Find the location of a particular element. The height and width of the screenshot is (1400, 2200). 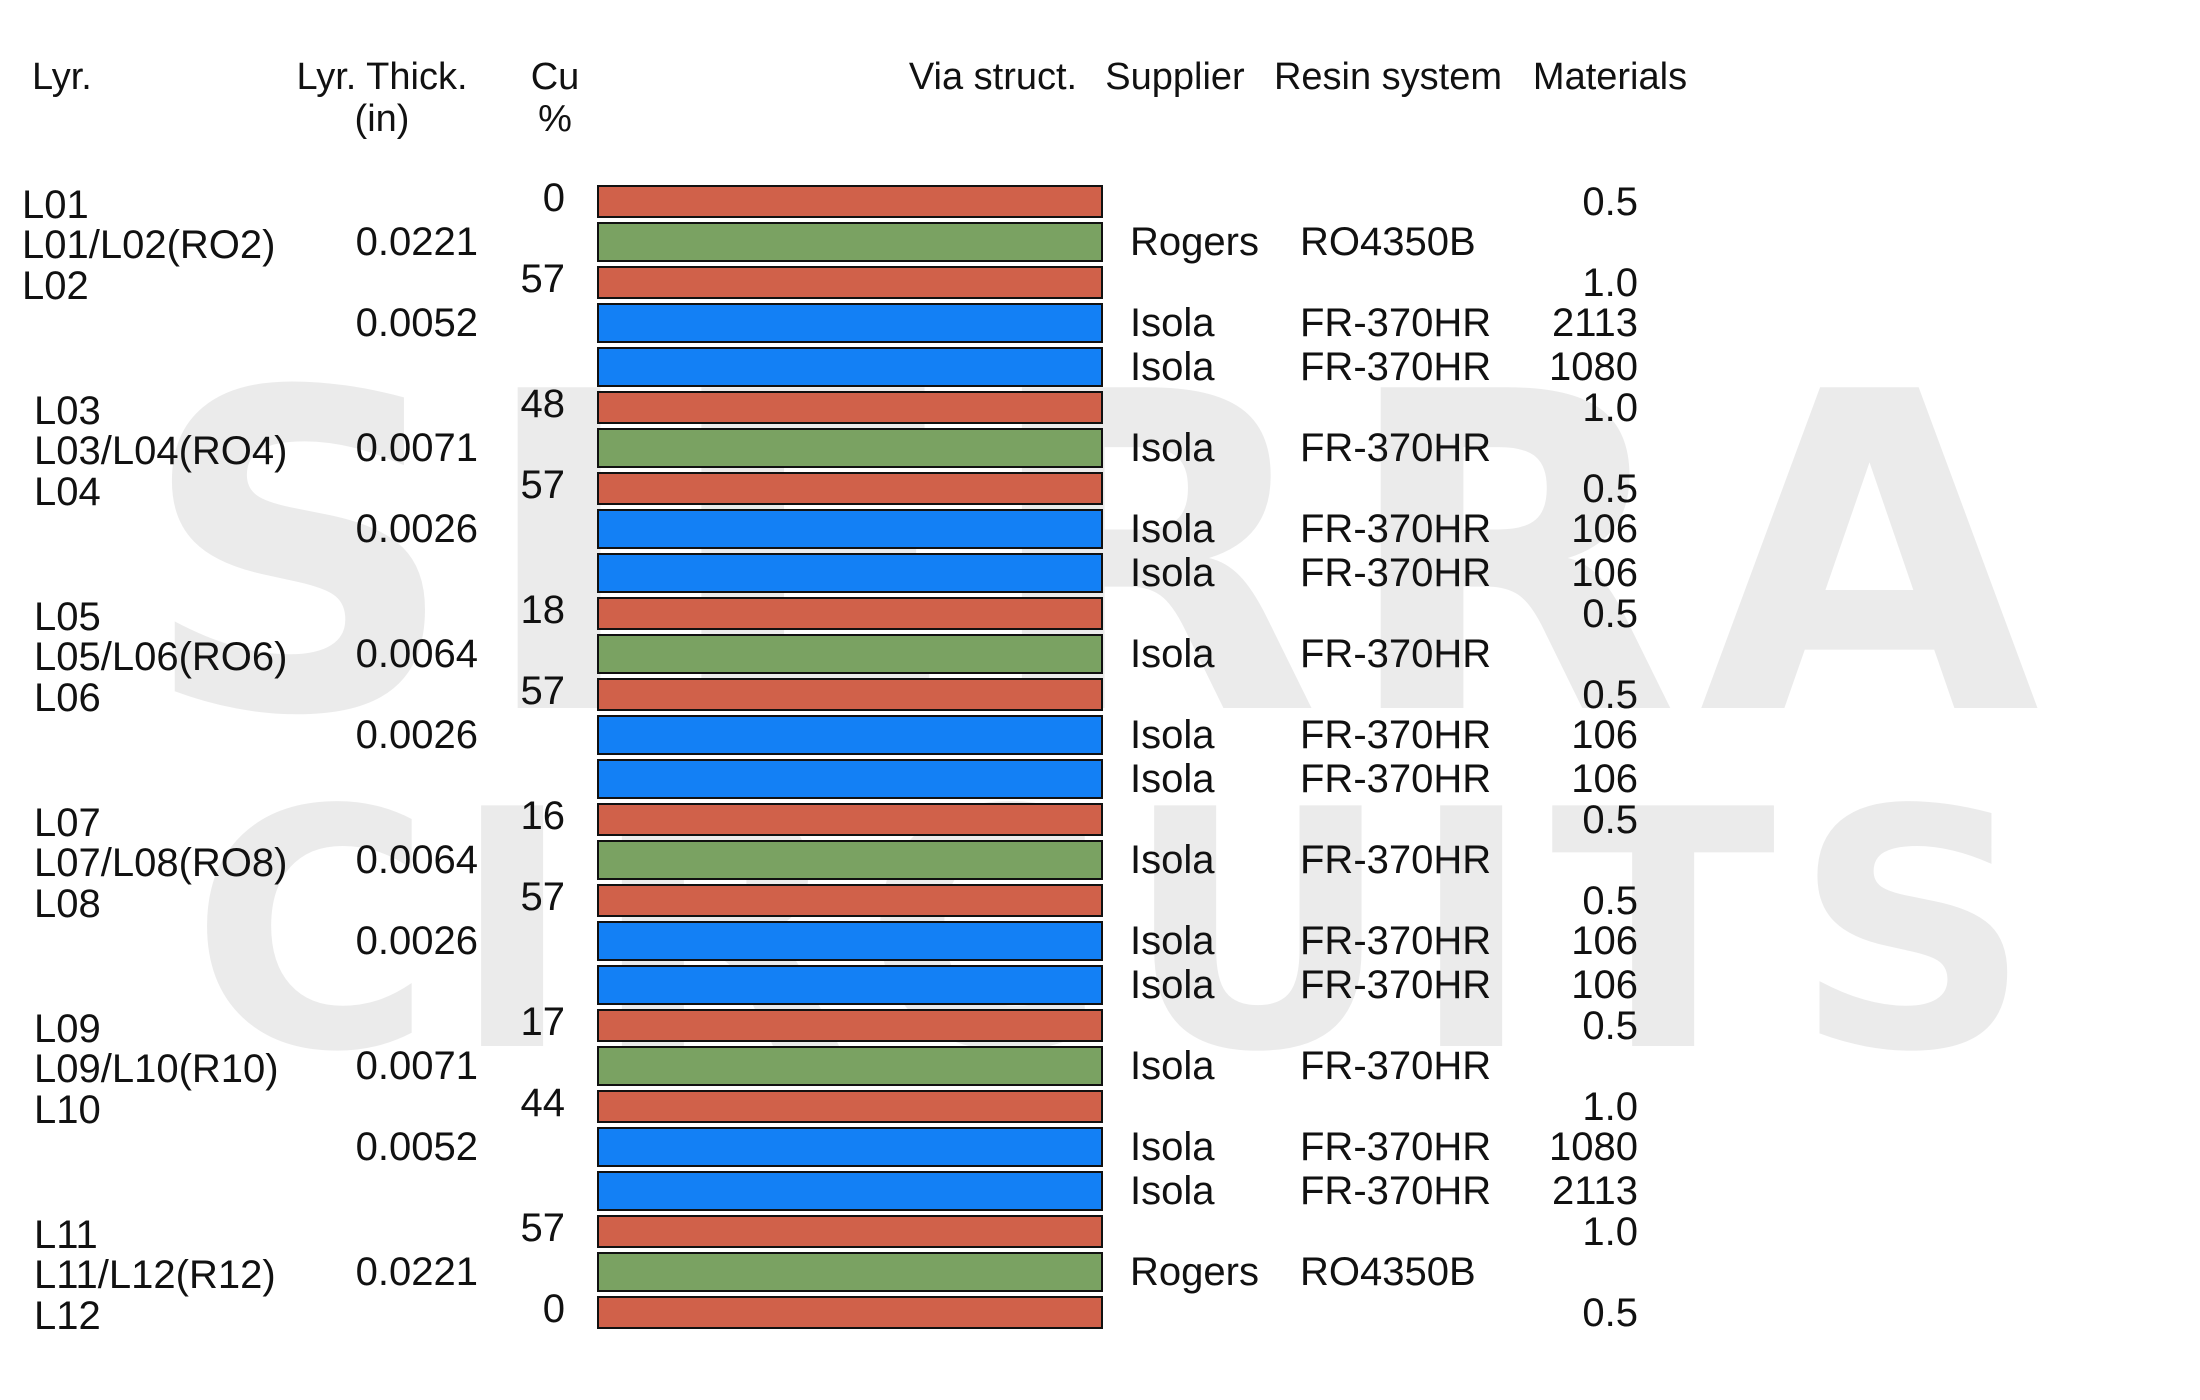

layer-label: L04 is located at coordinates (67, 491).